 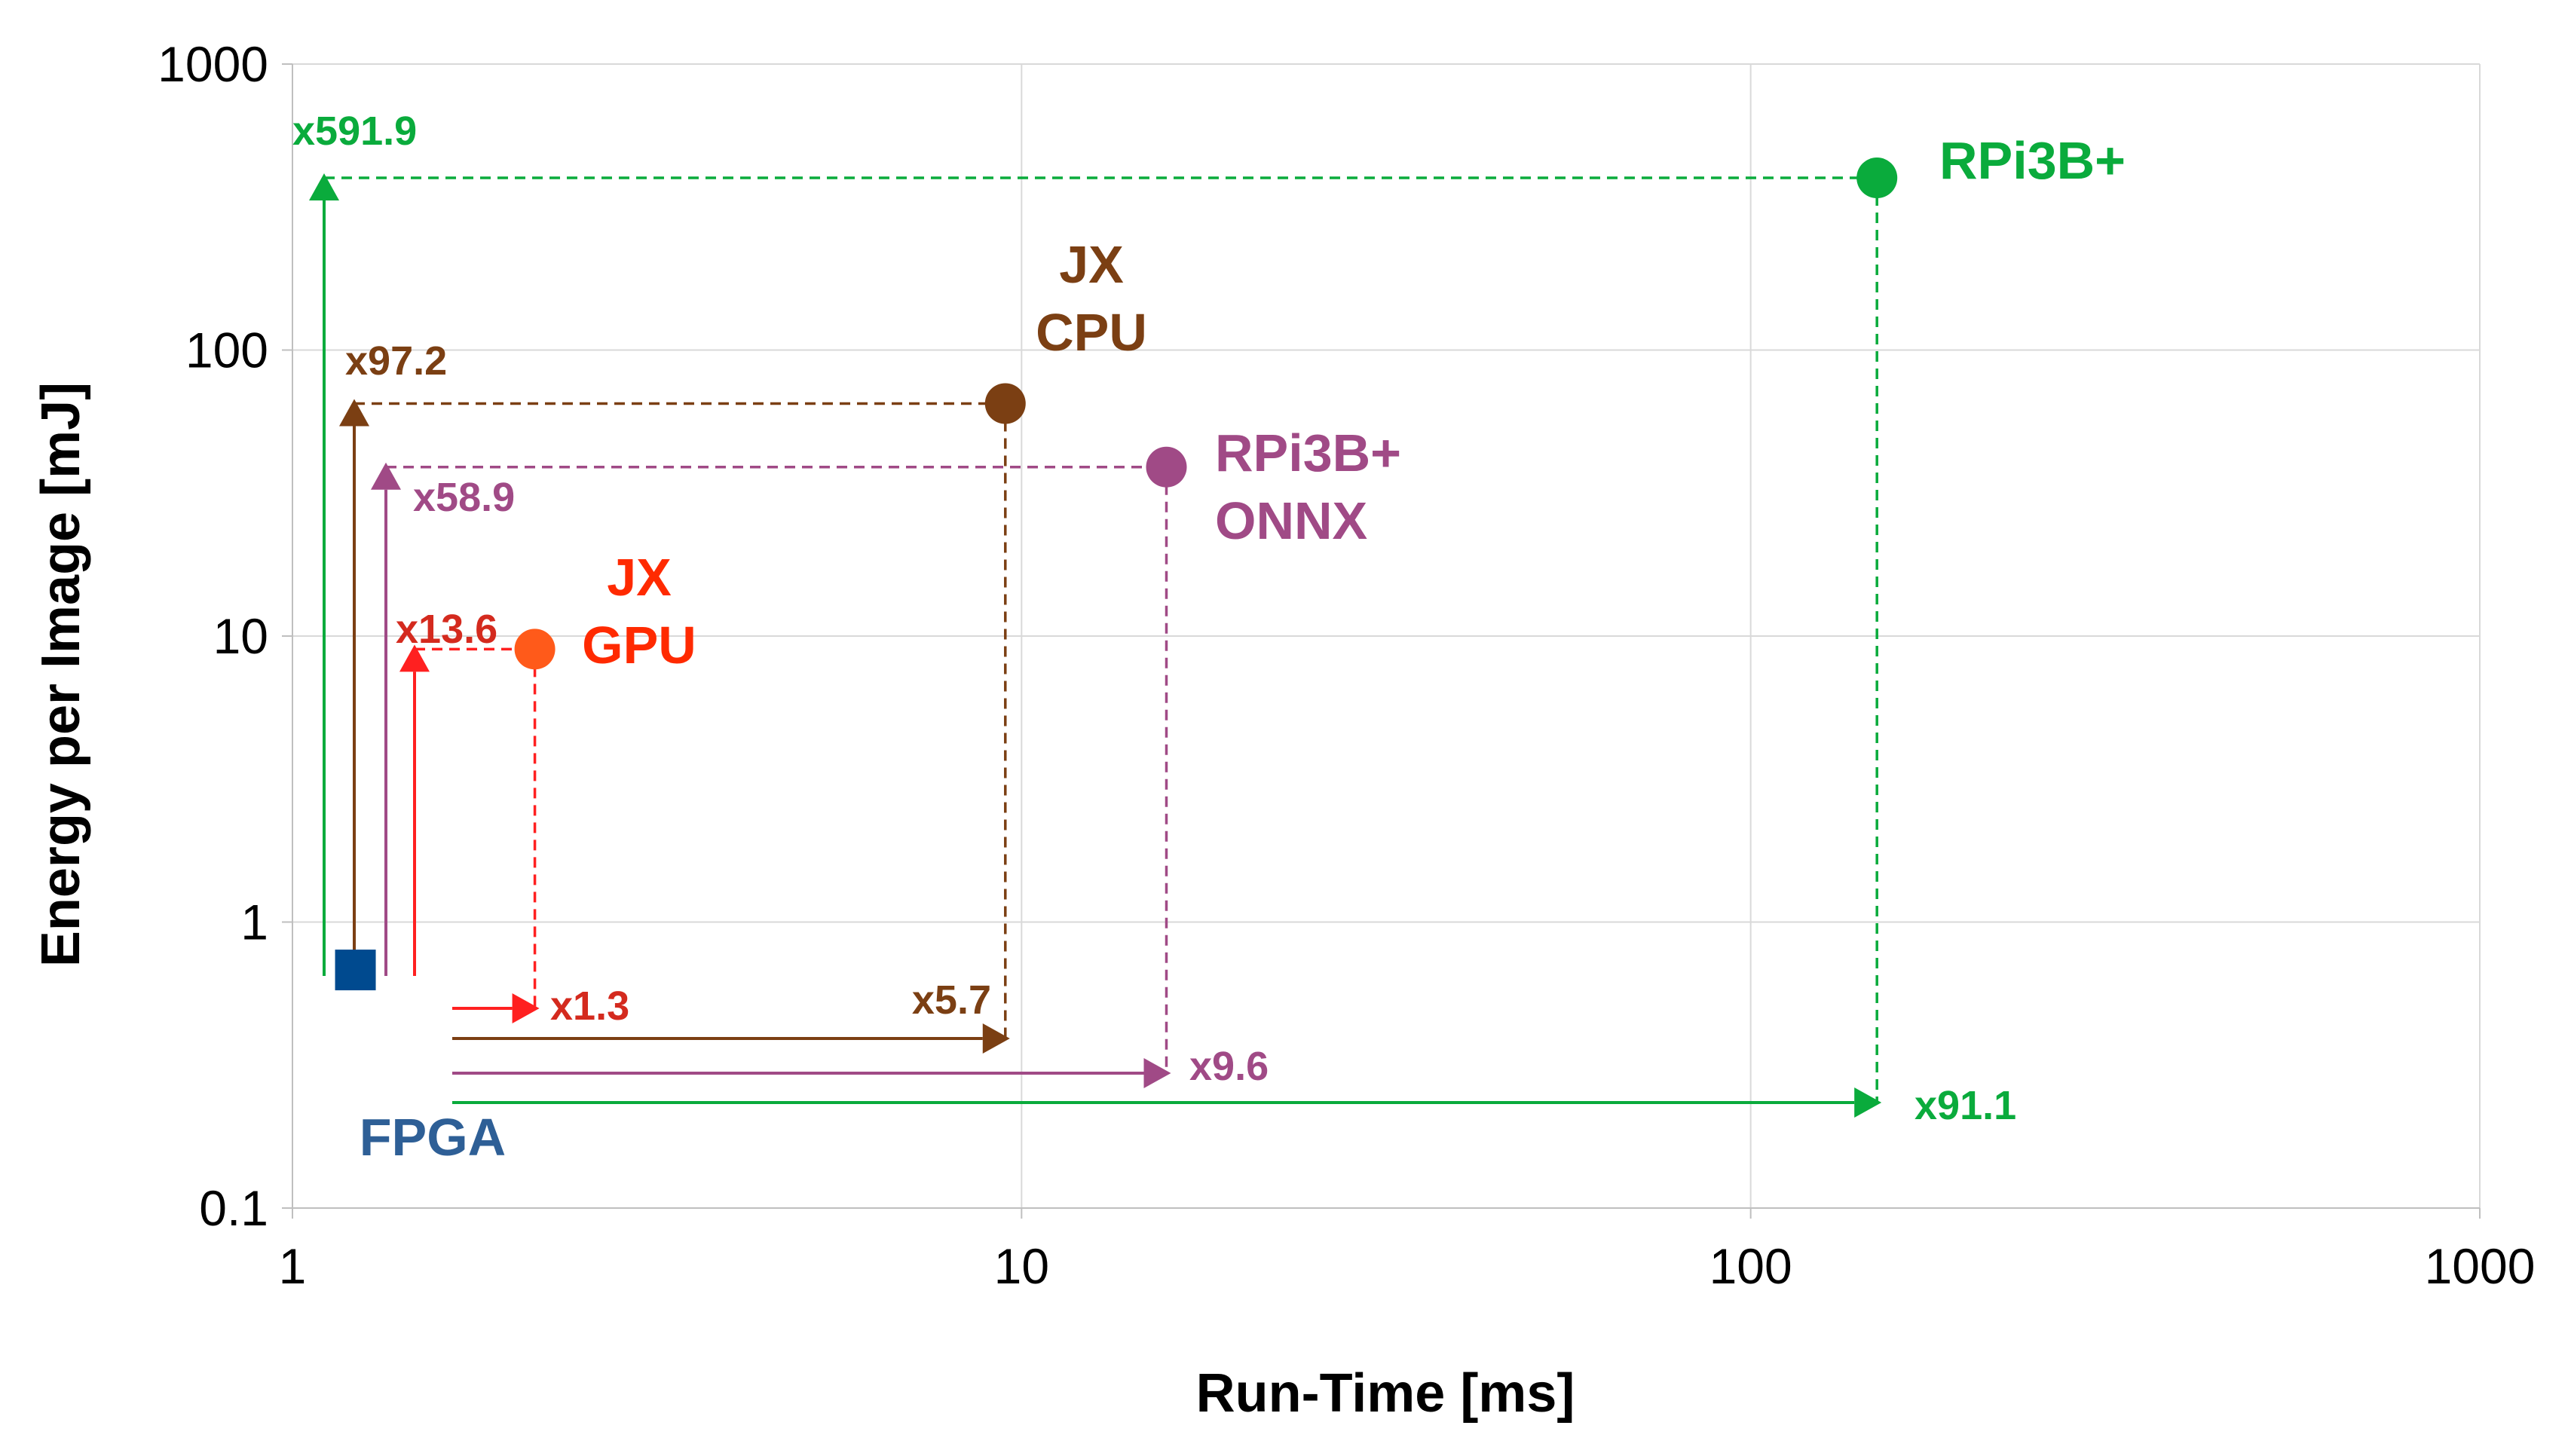 I want to click on runtime-ratio-label: x9.6, so click(x=1229, y=1066).